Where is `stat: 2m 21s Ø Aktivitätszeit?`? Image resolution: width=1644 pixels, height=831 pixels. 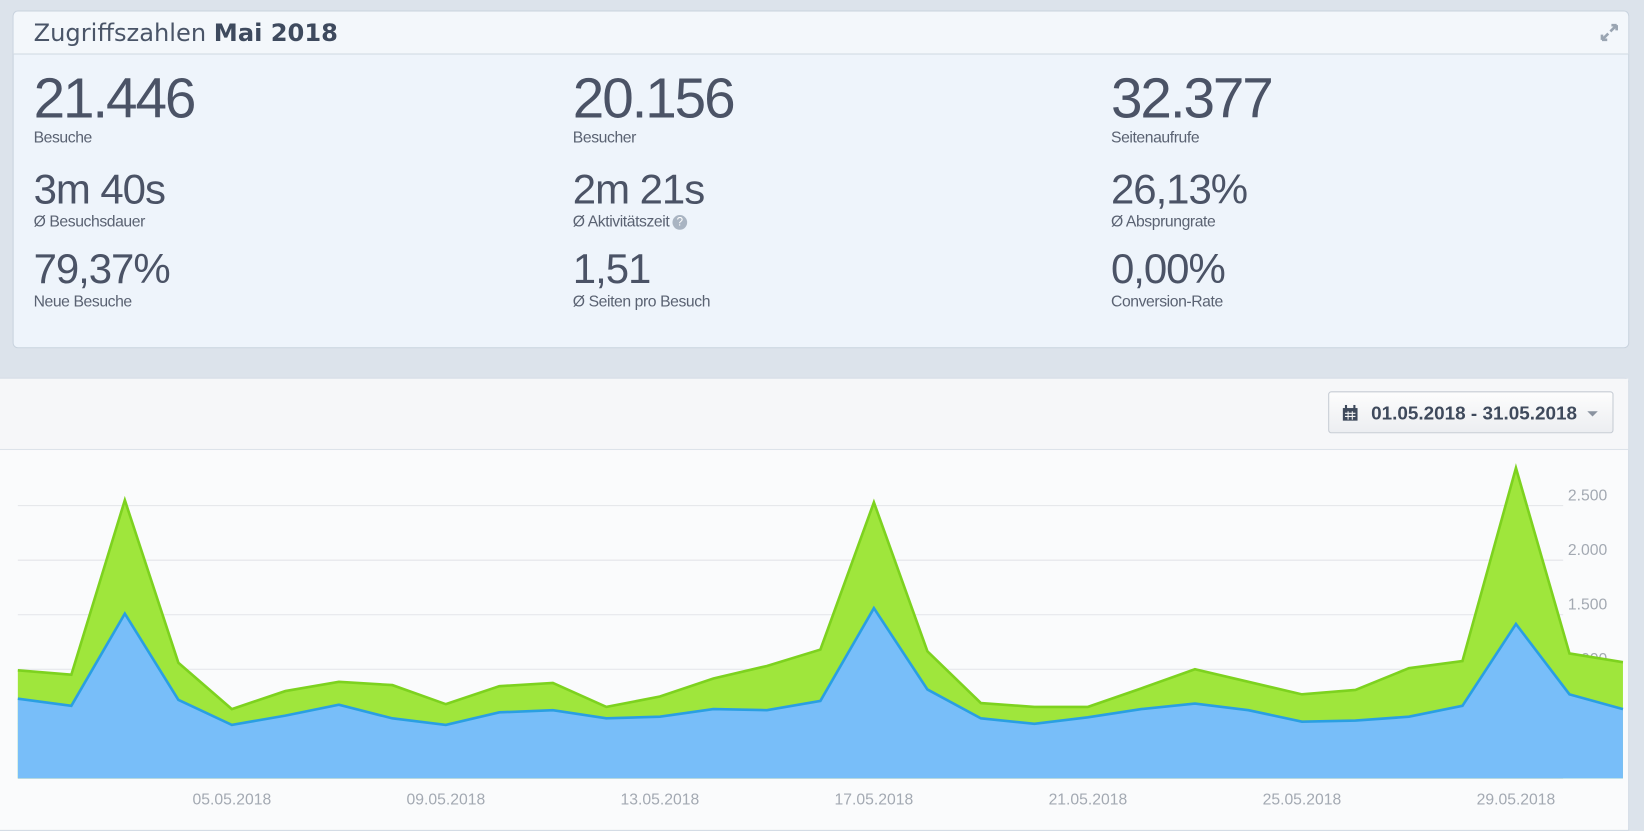
stat: 2m 21s Ø Aktivitätszeit? is located at coordinates (638, 198).